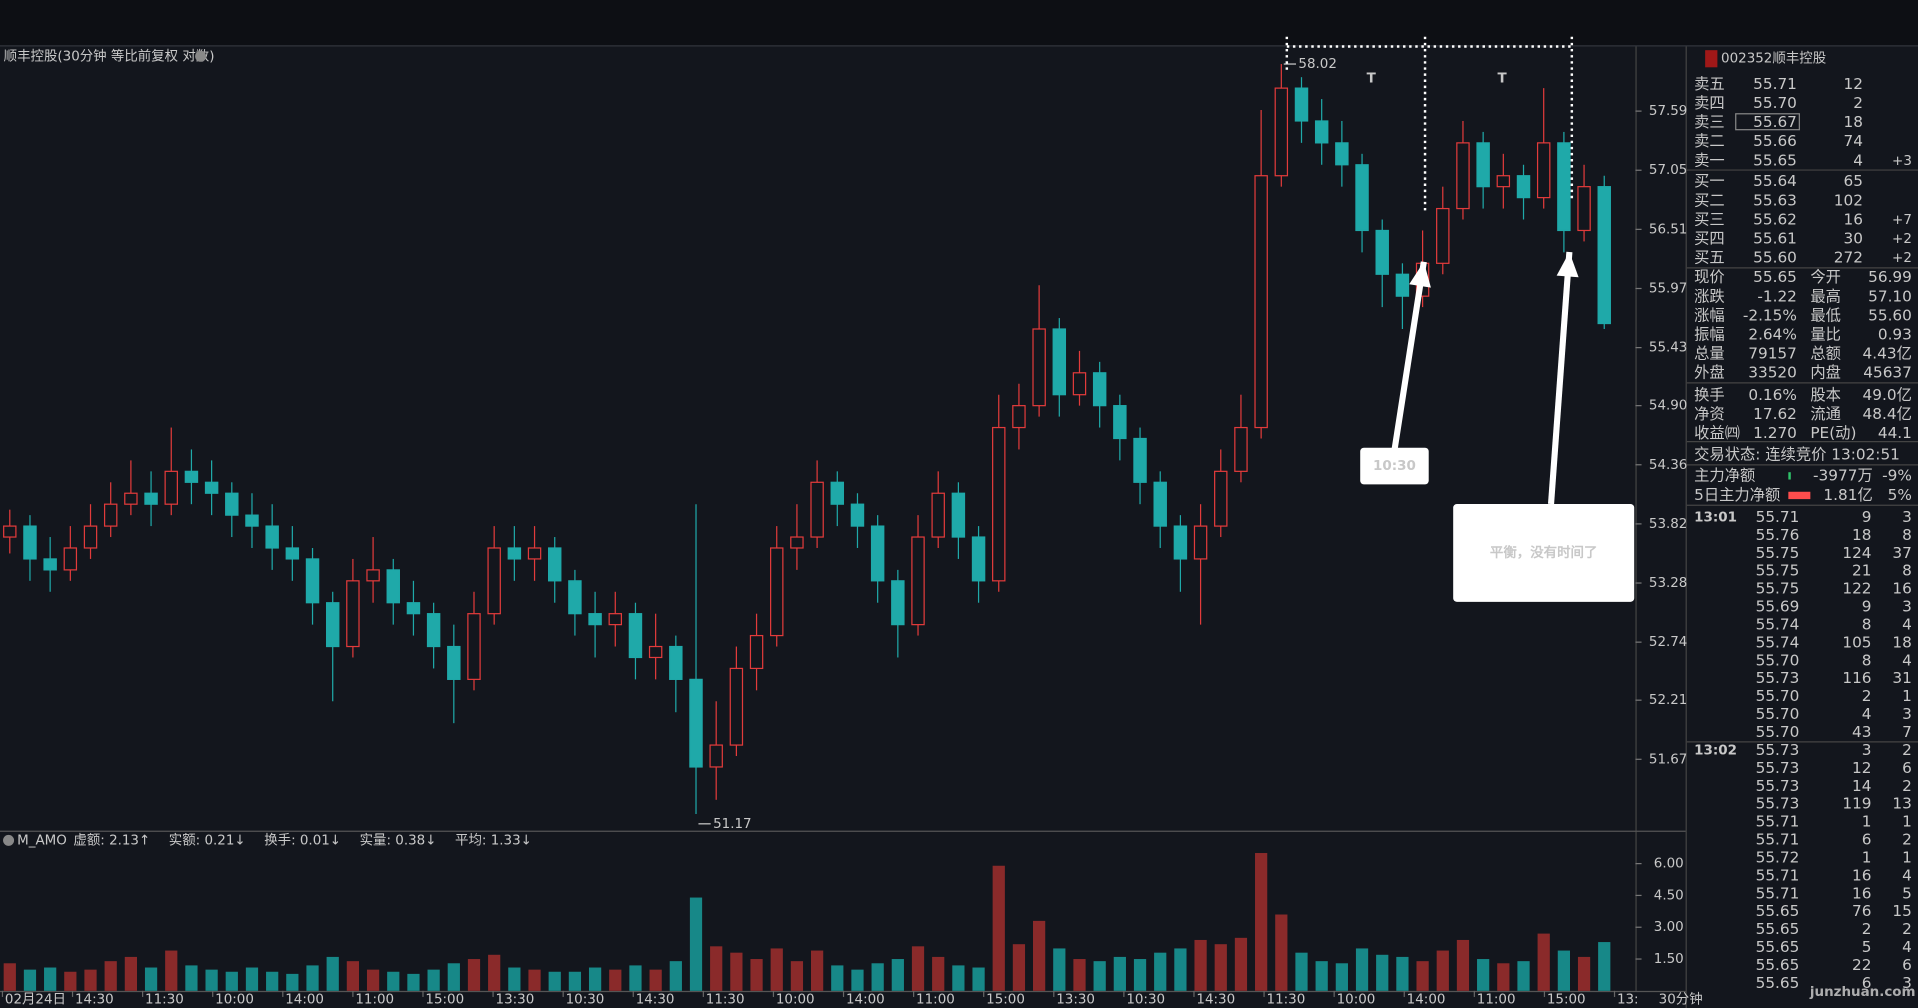  Describe the element at coordinates (1711, 59) in the screenshot. I see `badge` at that location.